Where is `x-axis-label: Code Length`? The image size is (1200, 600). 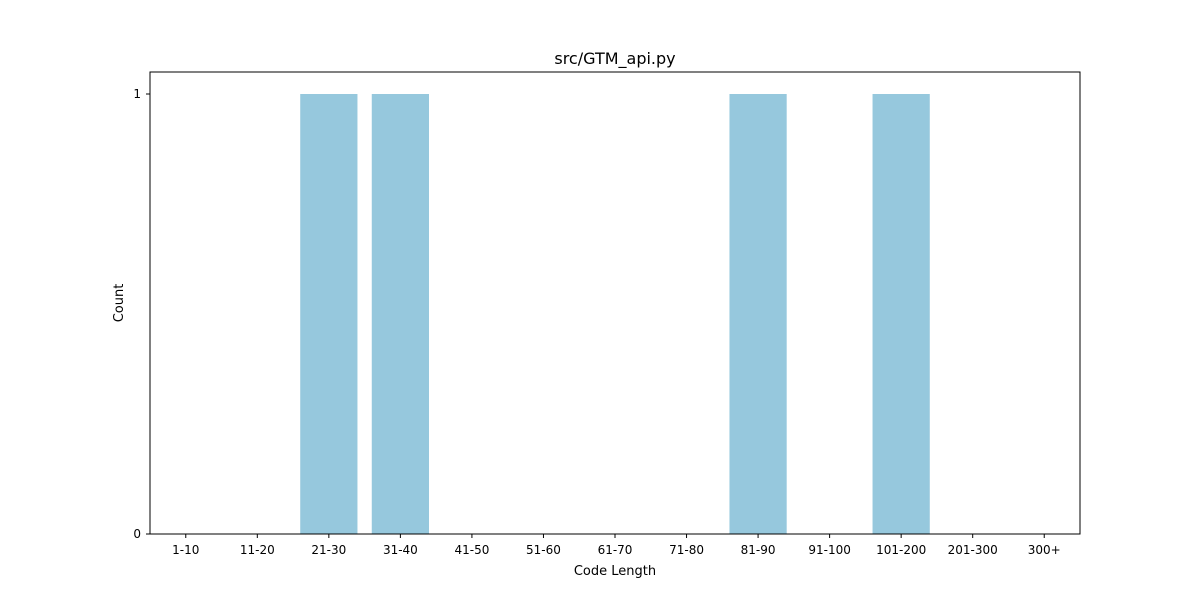 x-axis-label: Code Length is located at coordinates (615, 571).